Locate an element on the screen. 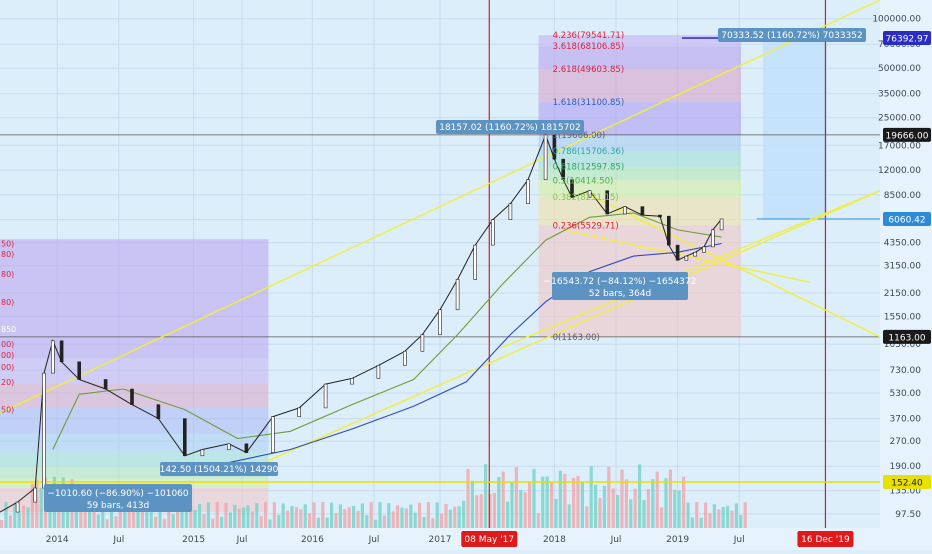 This screenshot has width=932, height=554. projection-label-box is located at coordinates (792, 35).